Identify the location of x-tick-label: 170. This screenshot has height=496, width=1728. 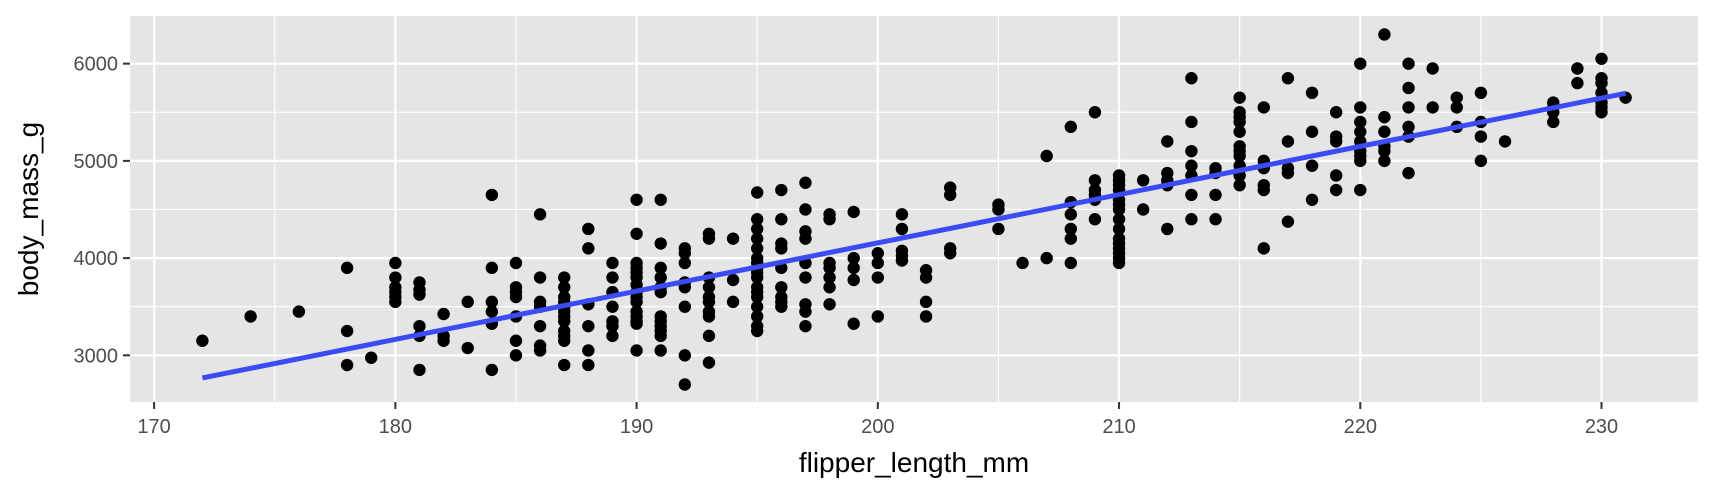
(153, 427).